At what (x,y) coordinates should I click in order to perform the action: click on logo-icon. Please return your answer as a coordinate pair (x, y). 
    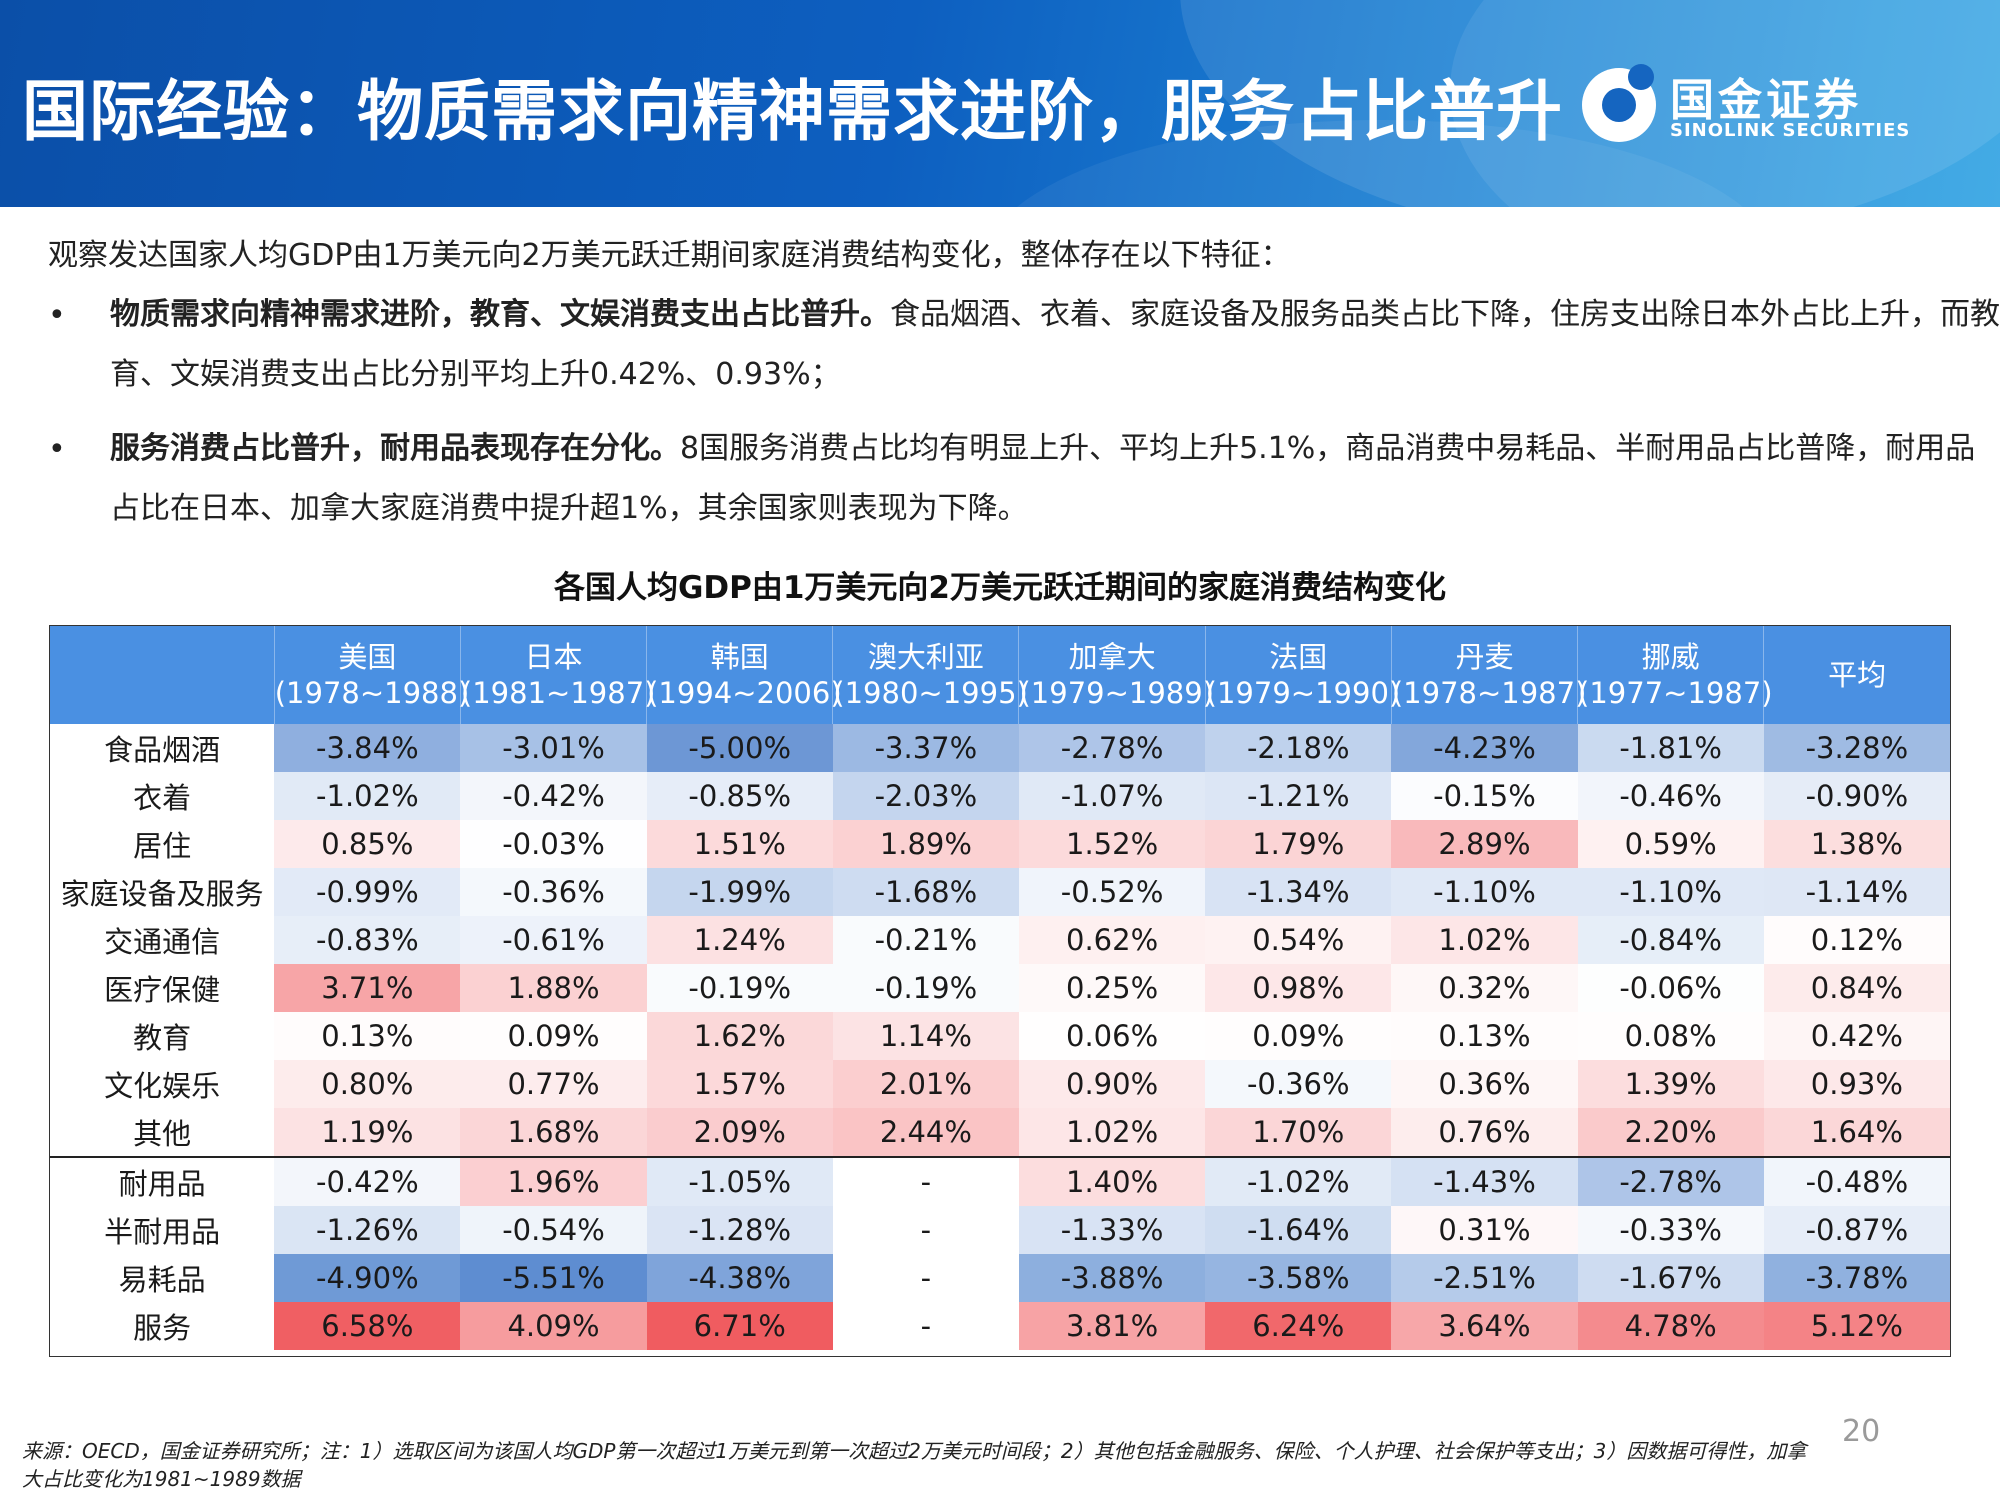
    Looking at the image, I should click on (1619, 103).